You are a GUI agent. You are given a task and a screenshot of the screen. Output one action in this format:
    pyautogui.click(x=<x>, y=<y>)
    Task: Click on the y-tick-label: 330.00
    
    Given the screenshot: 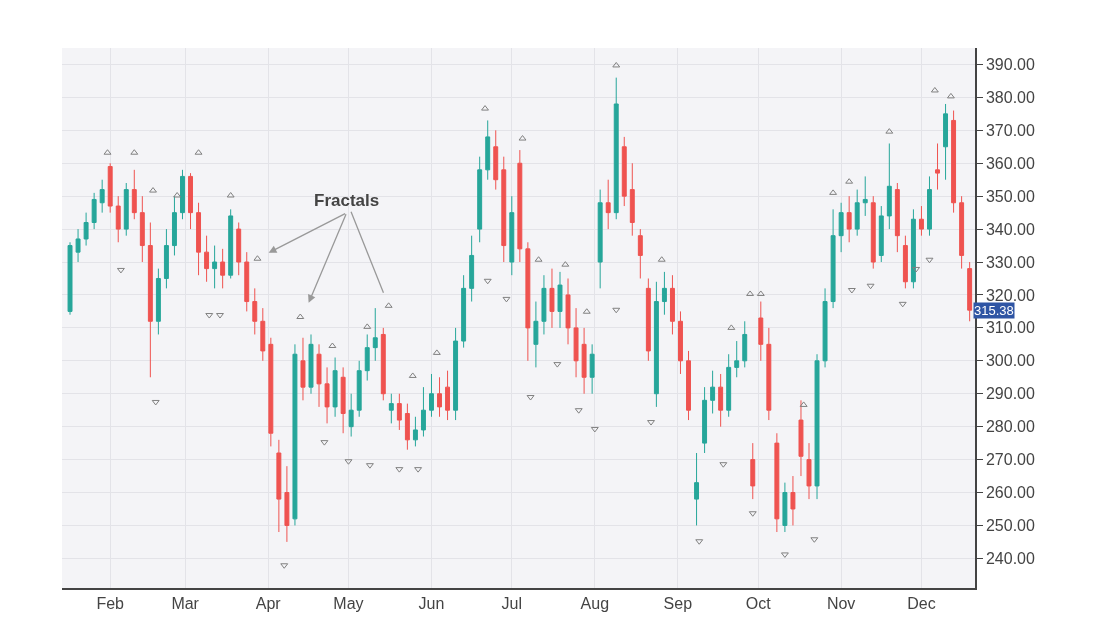 What is the action you would take?
    pyautogui.click(x=1010, y=262)
    